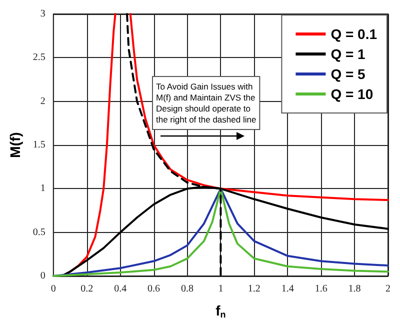 The image size is (400, 324). Describe the element at coordinates (87, 289) in the screenshot. I see `x-tick-label: 0.2` at that location.